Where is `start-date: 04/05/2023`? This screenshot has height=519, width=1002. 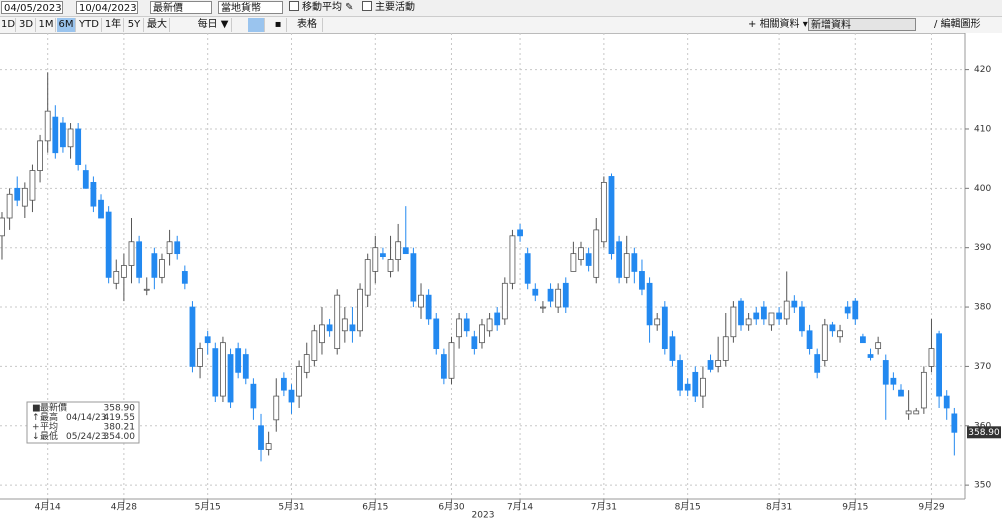
start-date: 04/05/2023 is located at coordinates (32, 7).